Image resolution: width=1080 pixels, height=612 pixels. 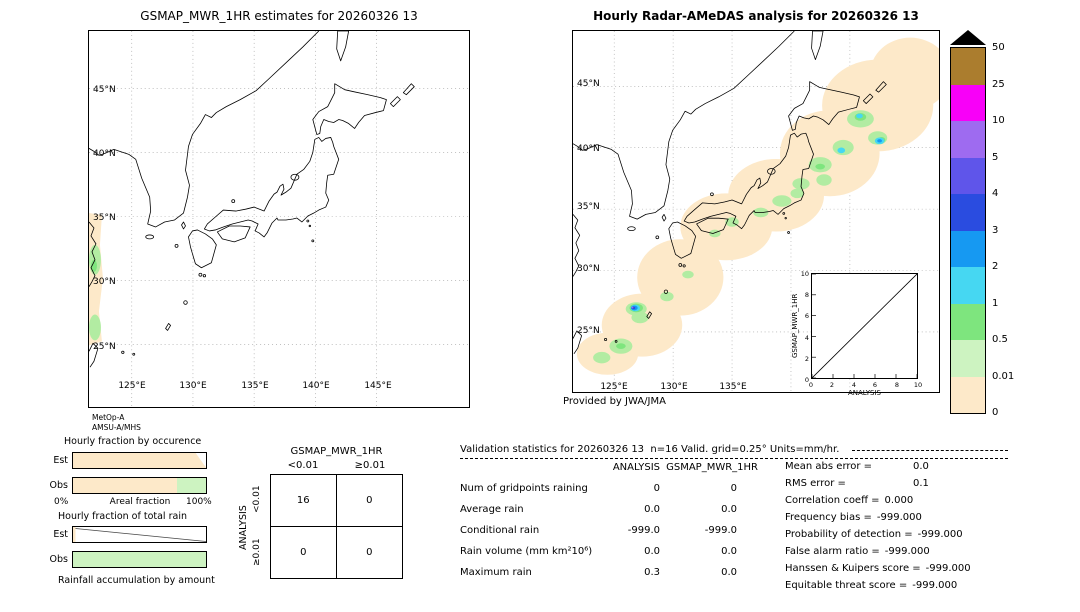 What do you see at coordinates (832, 385) in the screenshot?
I see `inset-xtick: 2` at bounding box center [832, 385].